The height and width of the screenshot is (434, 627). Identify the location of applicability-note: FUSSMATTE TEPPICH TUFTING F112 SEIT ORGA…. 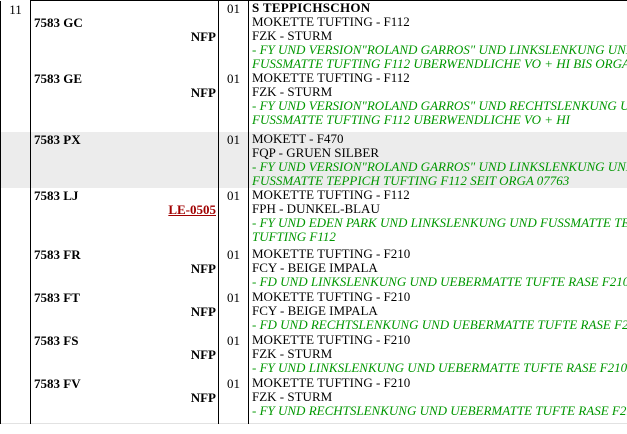
(411, 180).